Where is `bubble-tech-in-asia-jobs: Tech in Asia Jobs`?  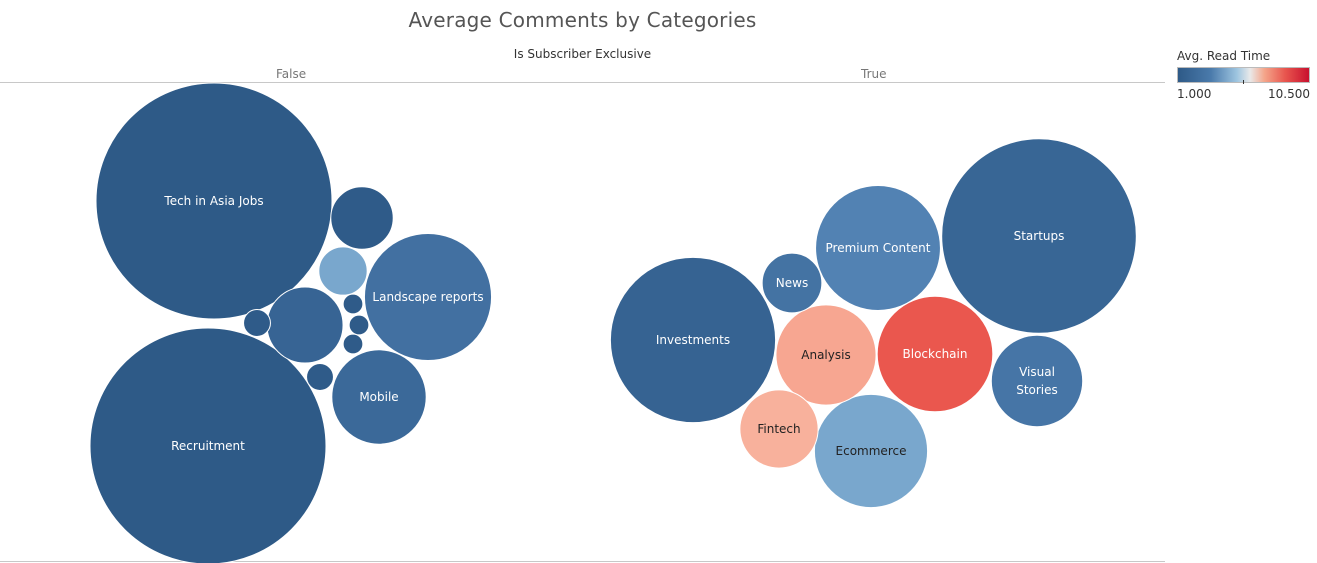 bubble-tech-in-asia-jobs: Tech in Asia Jobs is located at coordinates (214, 201).